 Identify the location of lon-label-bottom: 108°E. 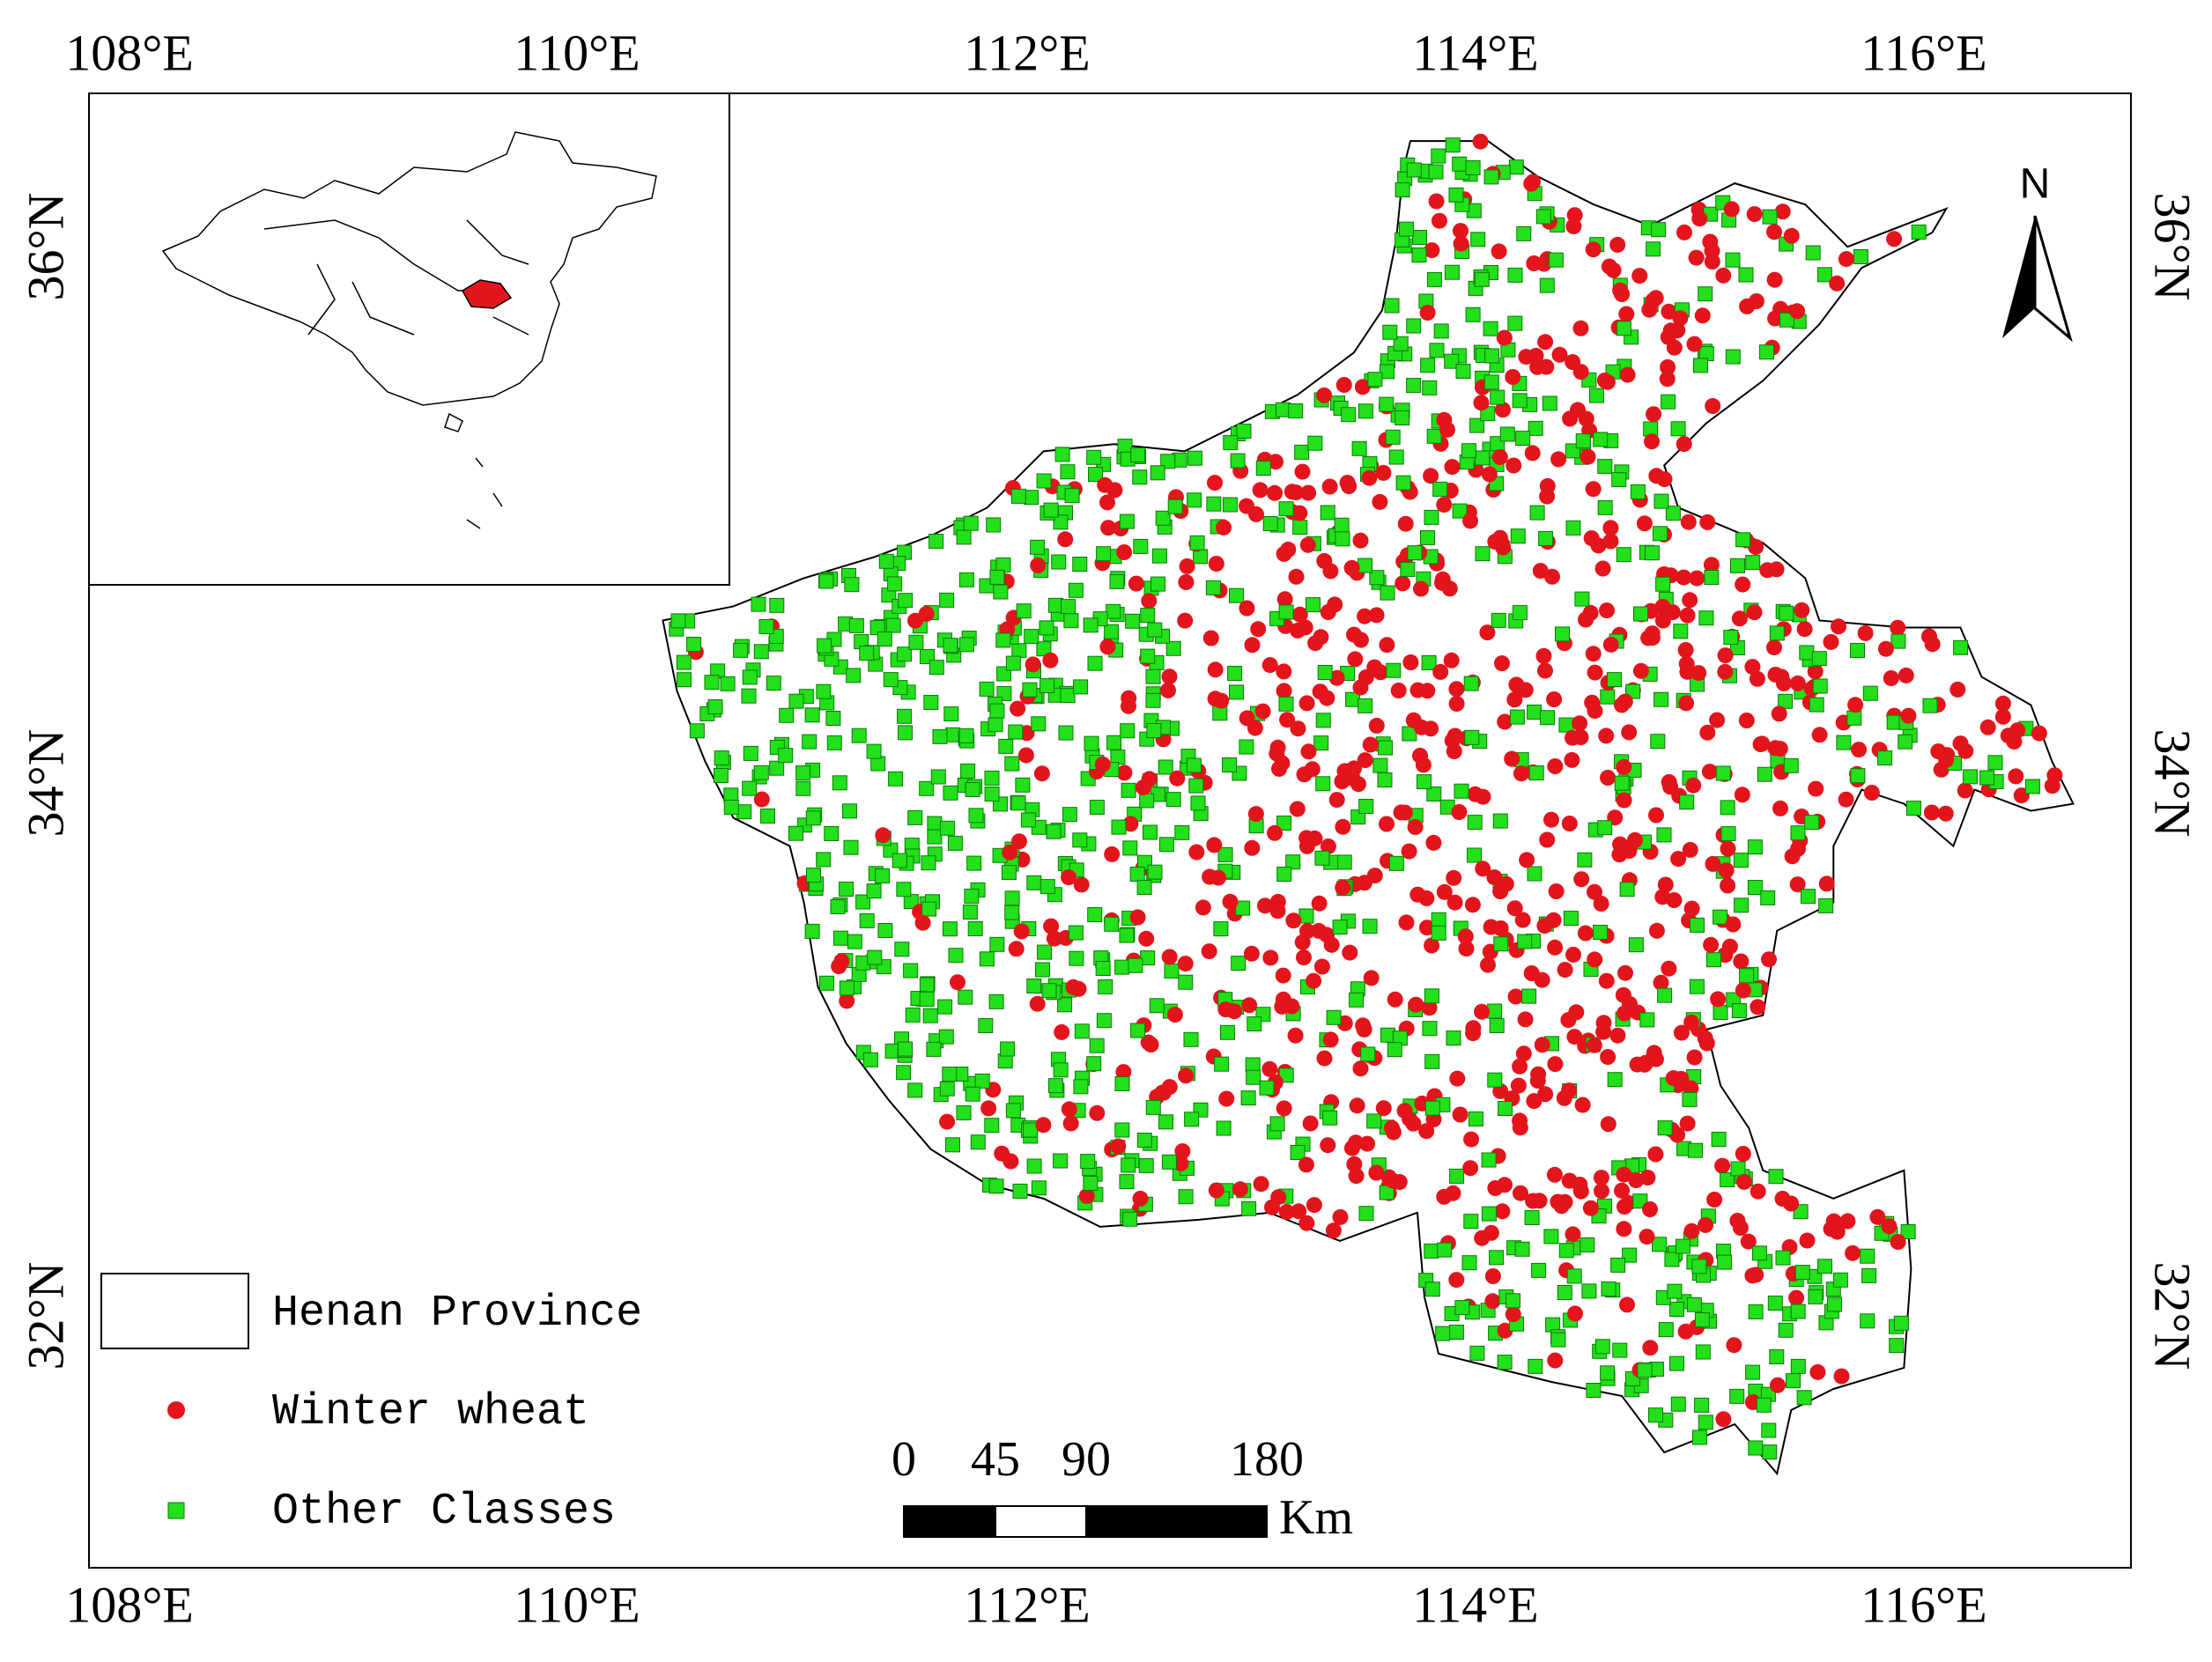
(129, 1604).